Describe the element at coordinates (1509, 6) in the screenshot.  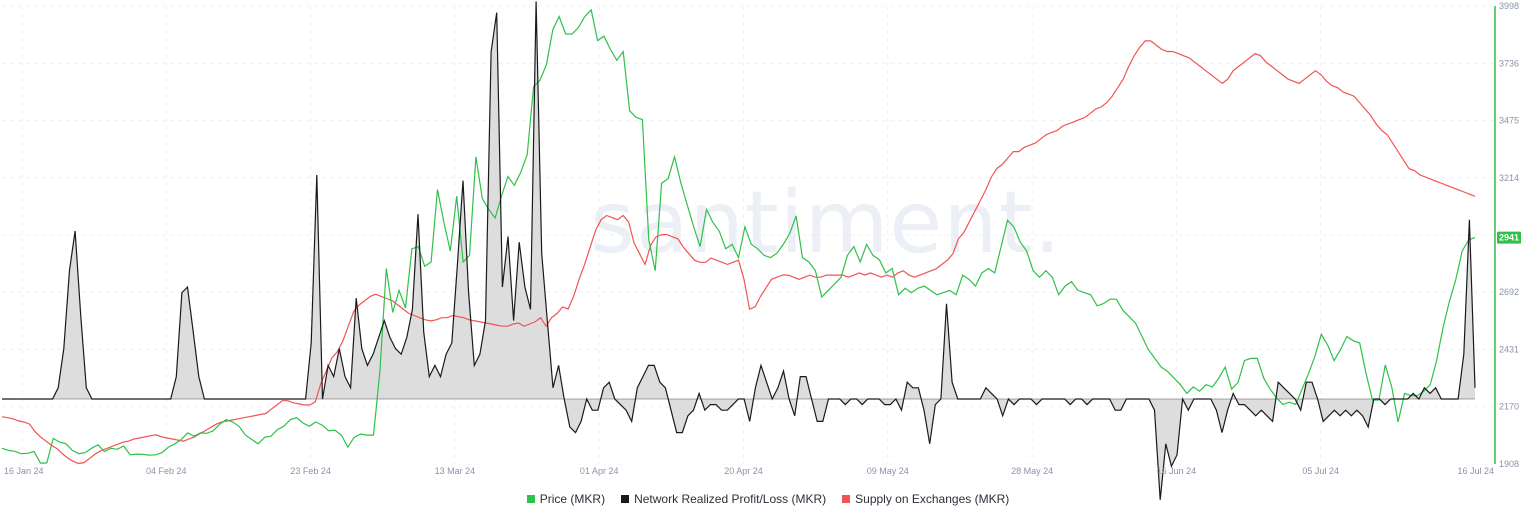
I see `y-tick-label: 3998` at that location.